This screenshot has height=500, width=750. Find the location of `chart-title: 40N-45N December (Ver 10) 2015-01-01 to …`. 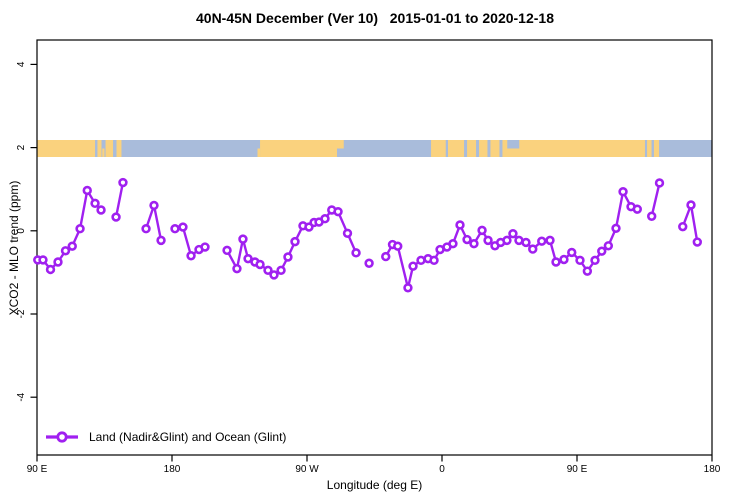

chart-title: 40N-45N December (Ver 10) 2015-01-01 to … is located at coordinates (375, 18).